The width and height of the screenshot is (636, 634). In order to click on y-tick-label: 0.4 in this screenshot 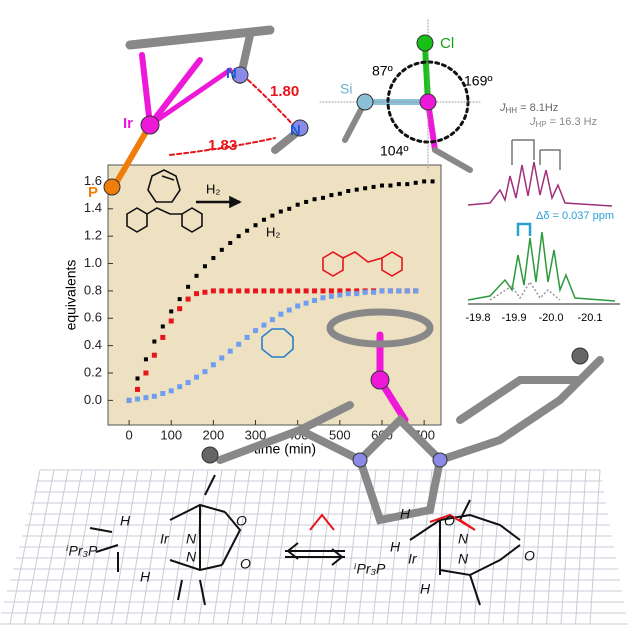, I will do `click(93, 344)`.